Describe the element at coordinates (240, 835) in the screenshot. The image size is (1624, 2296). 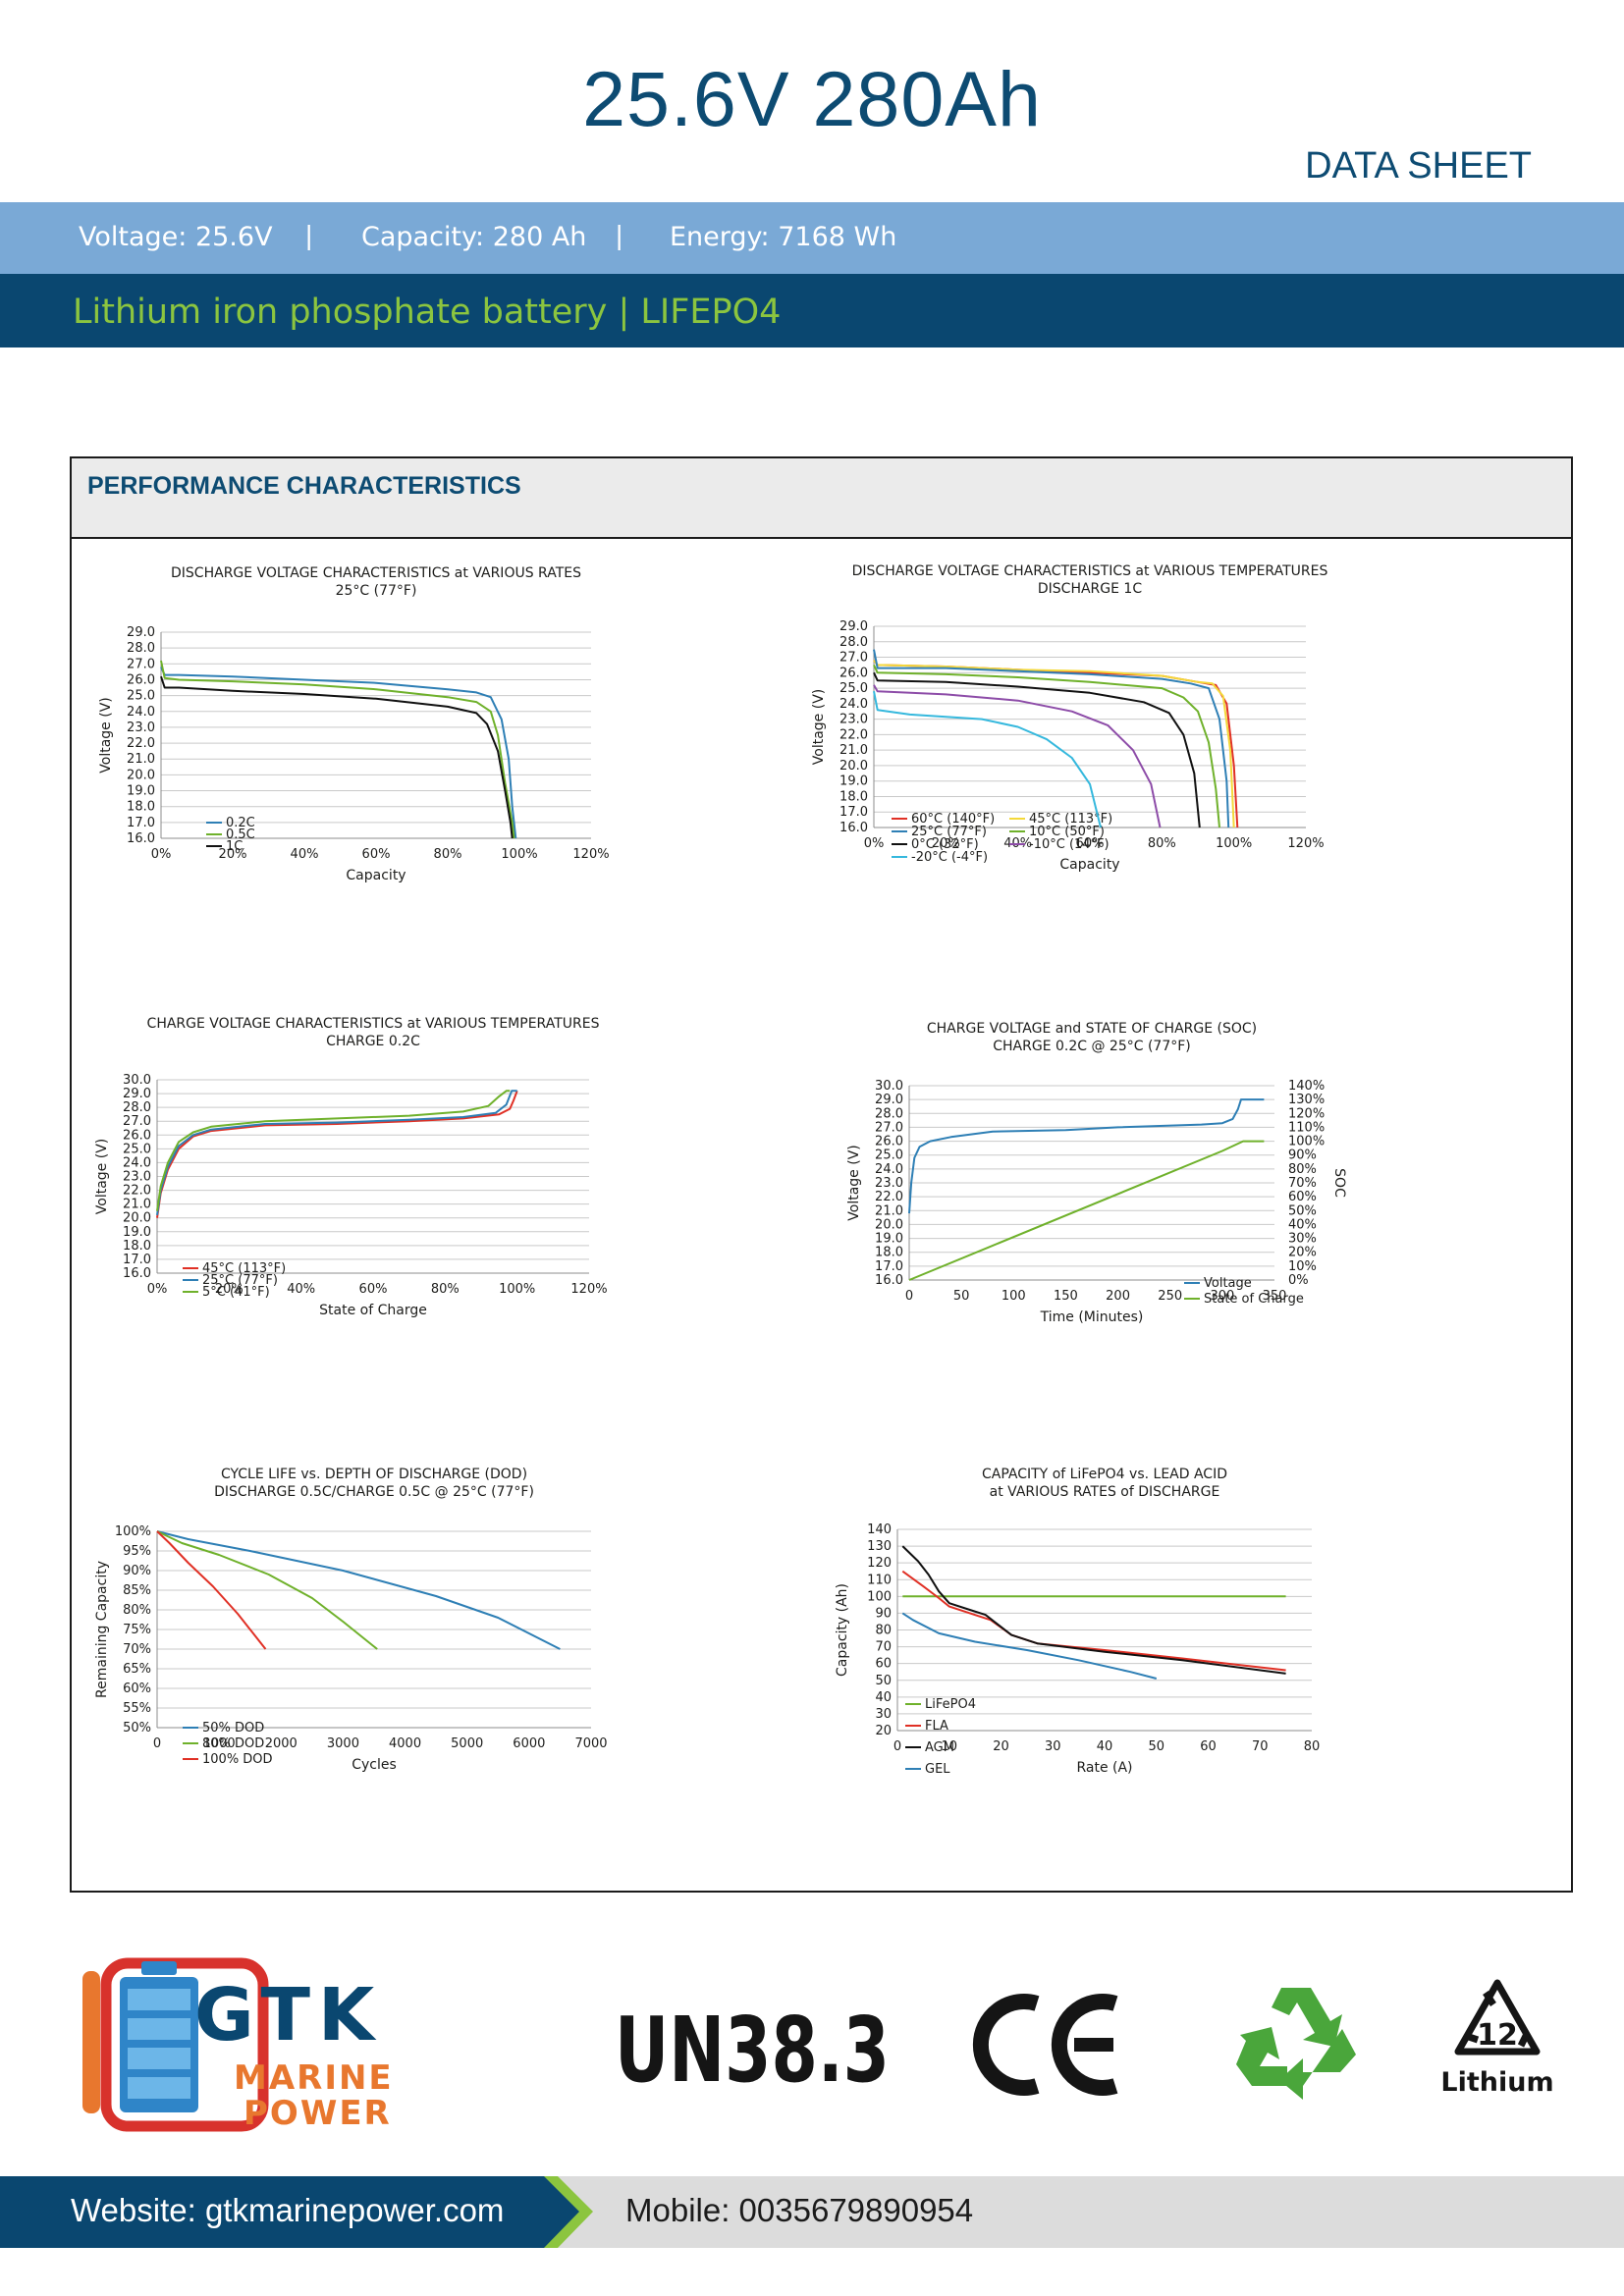
I see `legend-label: 0.5C` at that location.